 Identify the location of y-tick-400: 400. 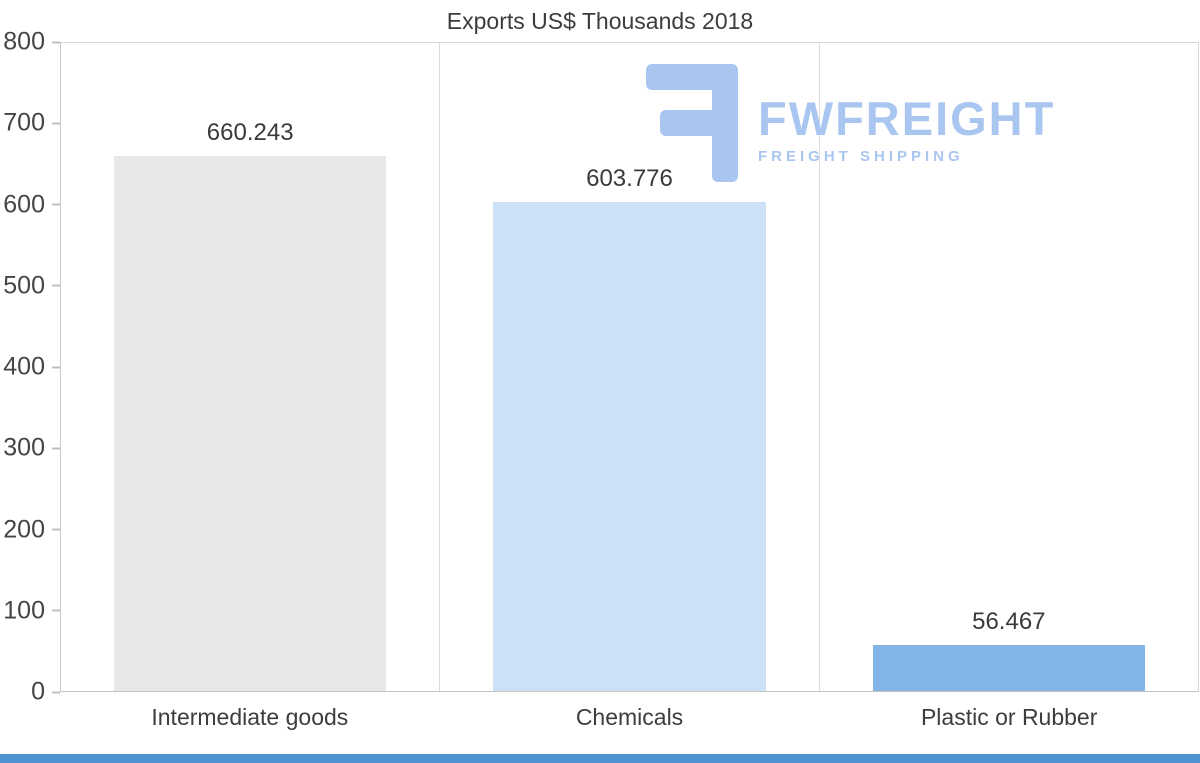
(31, 367).